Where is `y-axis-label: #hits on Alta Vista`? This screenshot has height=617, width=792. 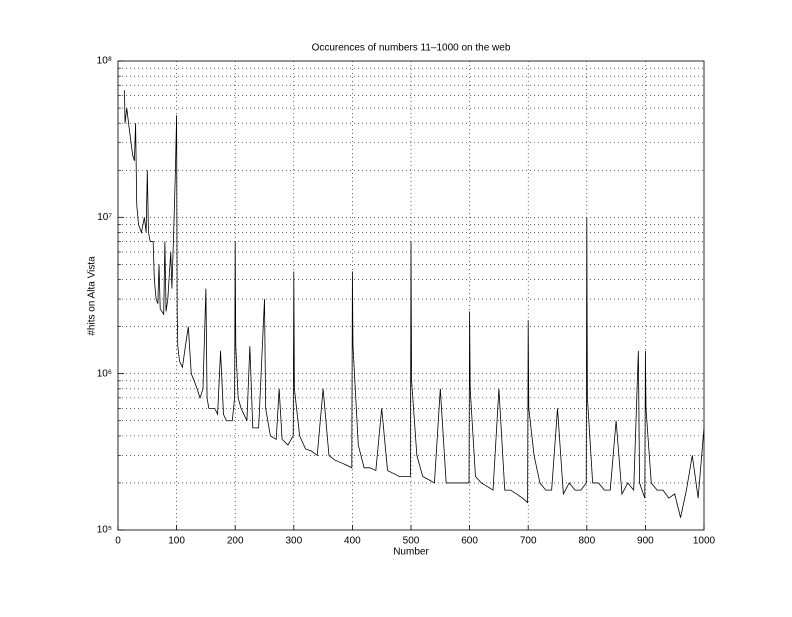
y-axis-label: #hits on Alta Vista is located at coordinates (92, 296).